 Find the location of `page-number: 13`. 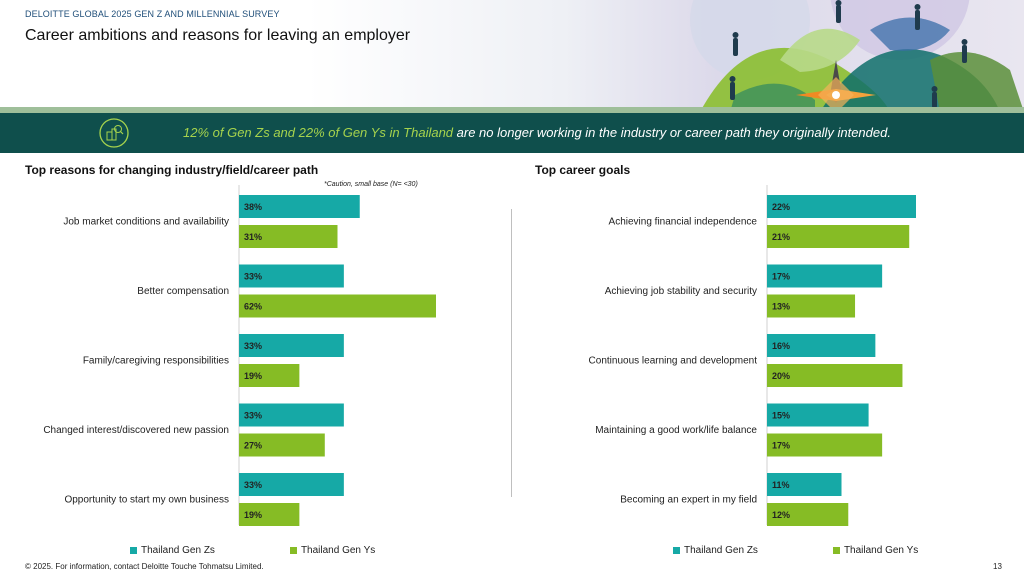

page-number: 13 is located at coordinates (997, 566).